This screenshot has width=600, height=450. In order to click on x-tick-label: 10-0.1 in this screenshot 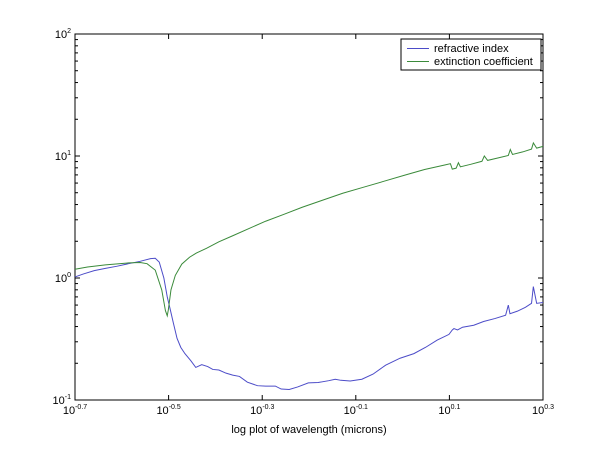, I will do `click(356, 410)`.